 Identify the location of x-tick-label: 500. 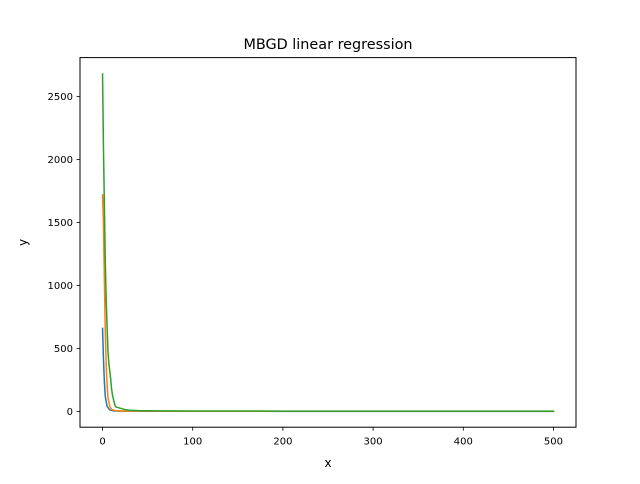
(553, 442).